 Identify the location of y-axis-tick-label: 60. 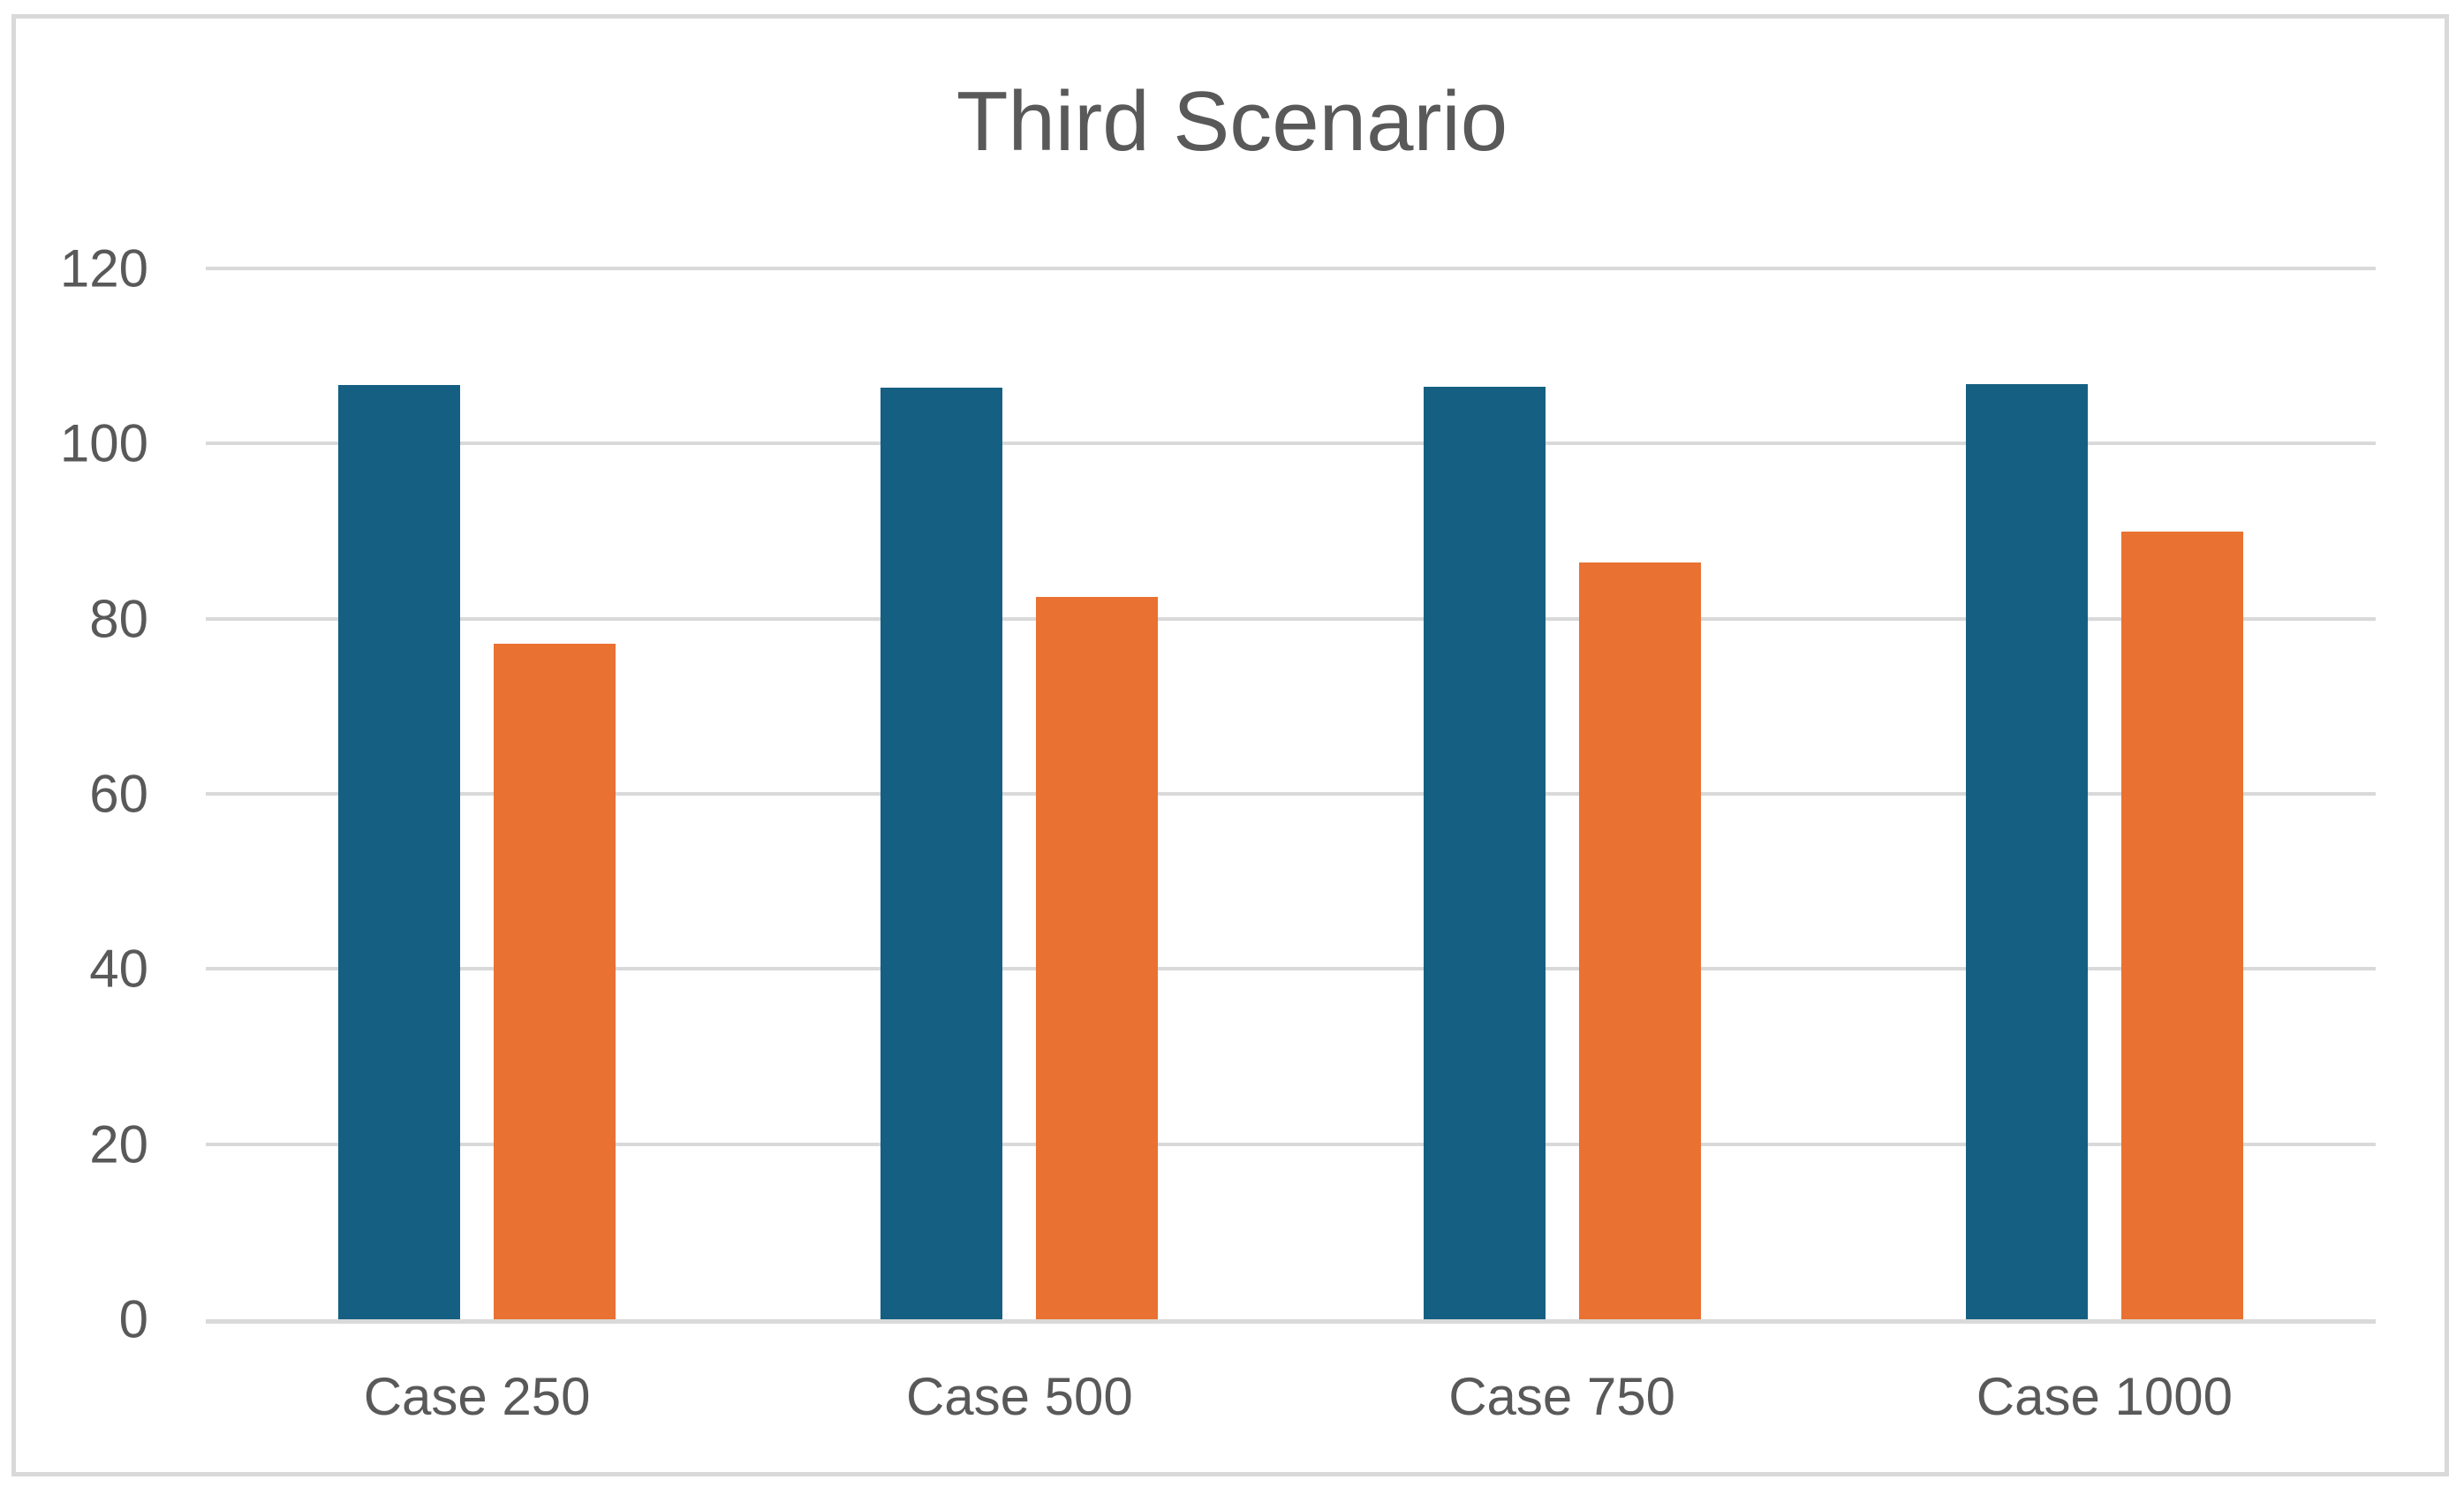
(118, 794).